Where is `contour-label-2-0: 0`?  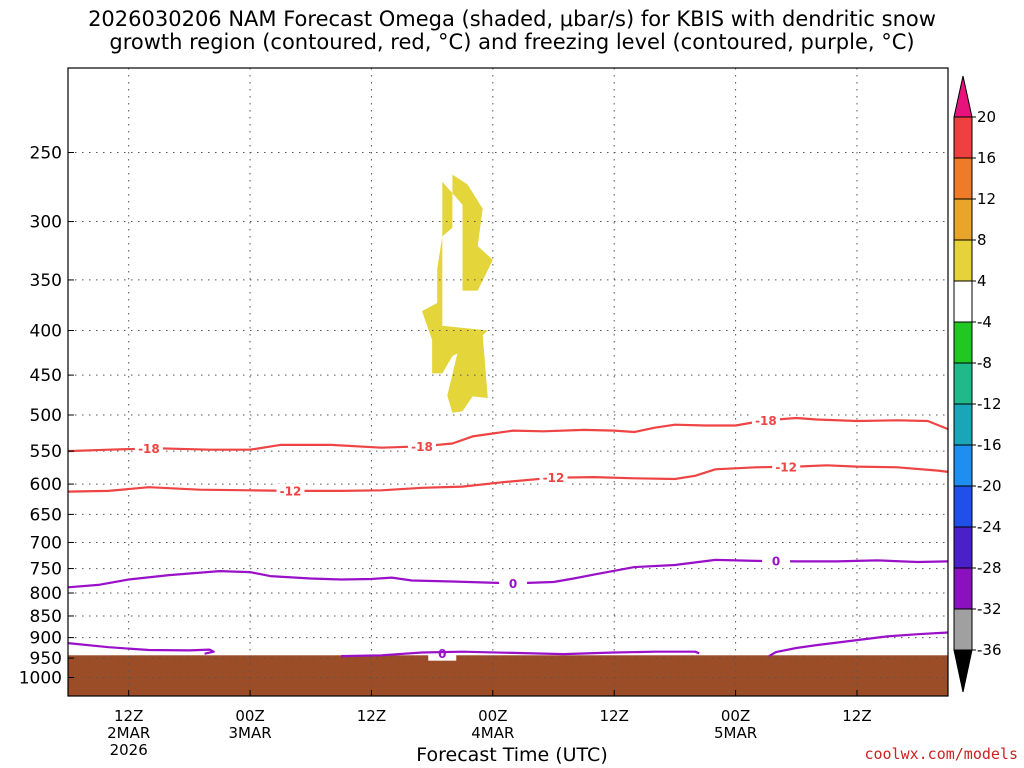
contour-label-2-0: 0 is located at coordinates (513, 584).